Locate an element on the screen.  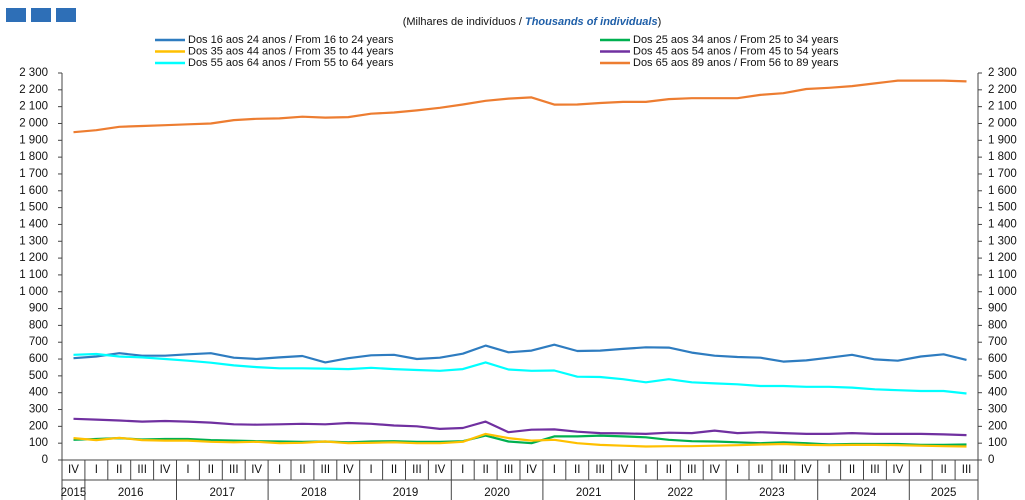
y-tick-label-right: 1 700 is located at coordinates (1002, 174).